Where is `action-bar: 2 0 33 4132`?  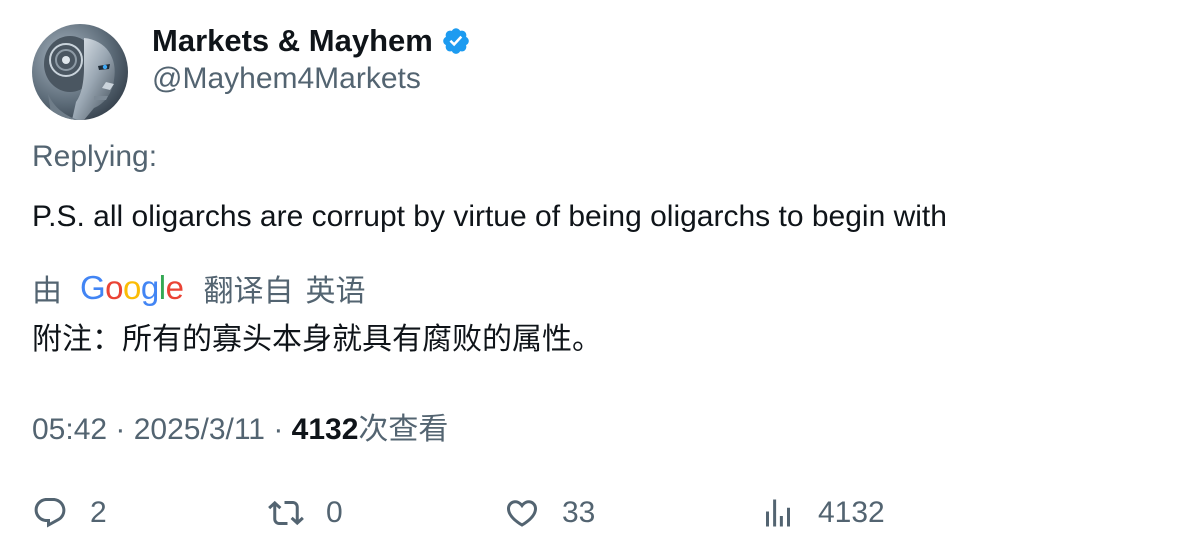 action-bar: 2 0 33 4132 is located at coordinates (602, 513).